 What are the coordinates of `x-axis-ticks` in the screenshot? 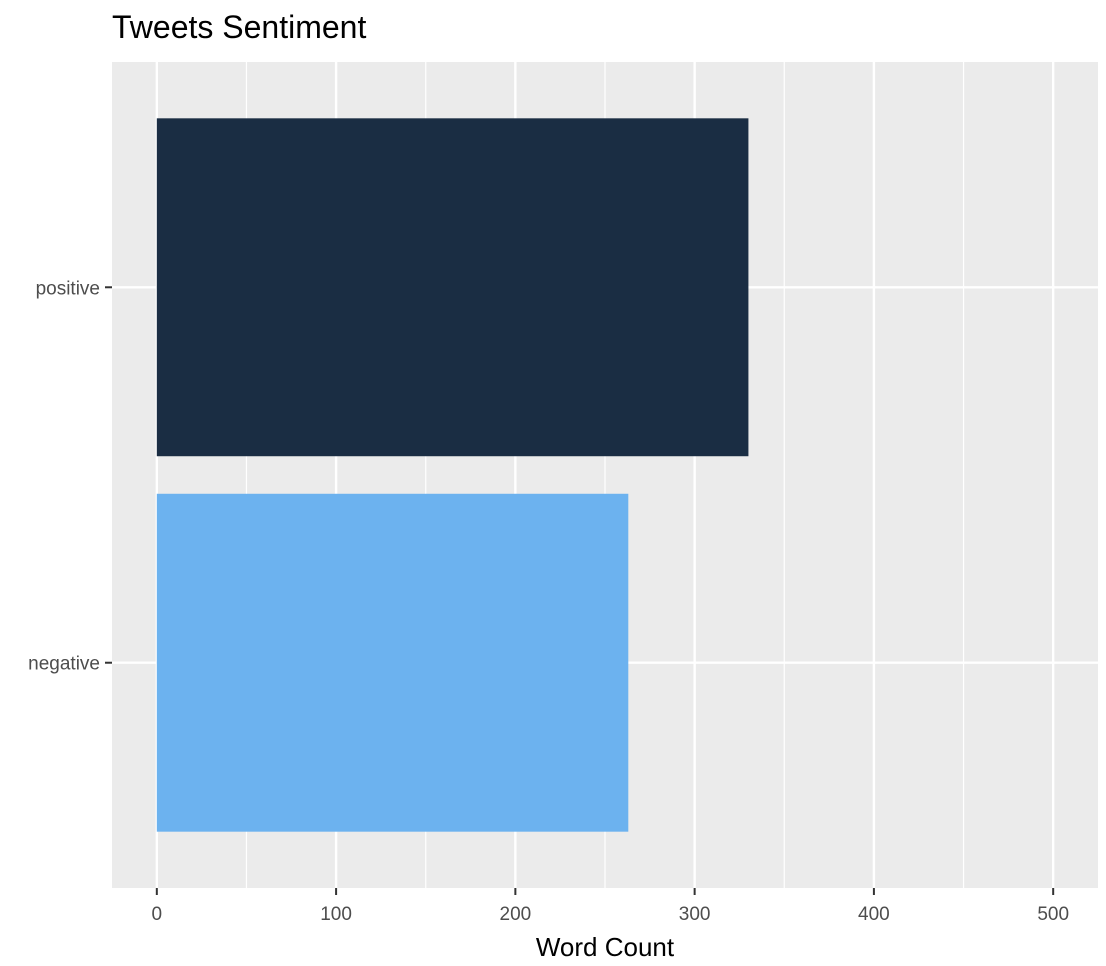 It's located at (605, 891).